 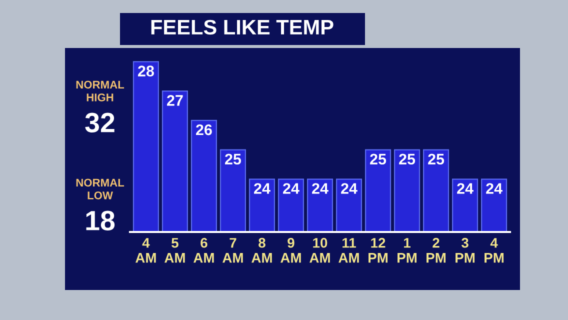 What do you see at coordinates (174, 100) in the screenshot?
I see `data-label: 27` at bounding box center [174, 100].